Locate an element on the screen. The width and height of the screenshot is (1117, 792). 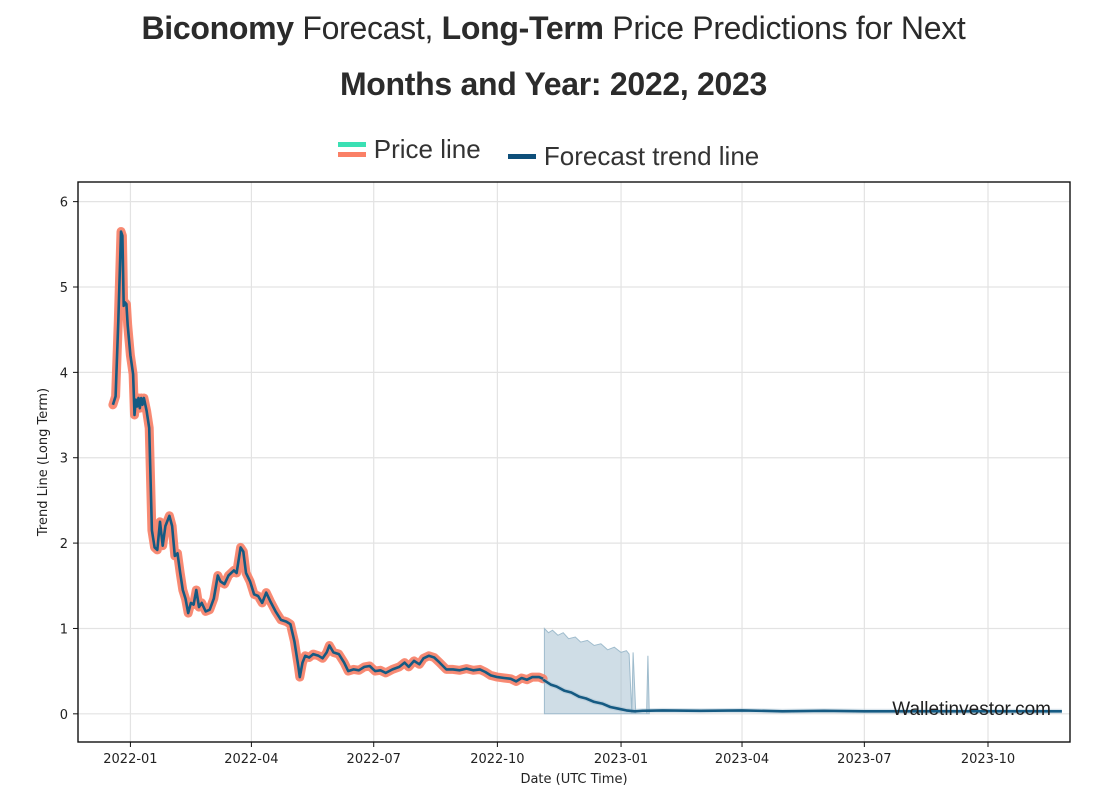
legend-price-label: Price line is located at coordinates (427, 149).